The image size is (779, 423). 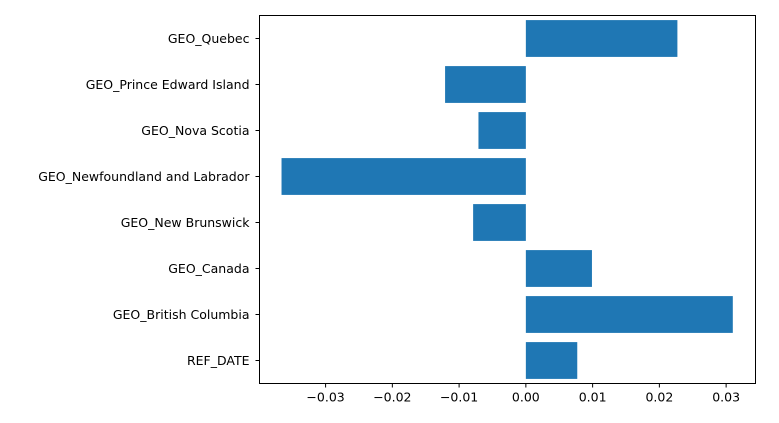 I want to click on y-tick-label: GEO_British Columbia, so click(x=181, y=314).